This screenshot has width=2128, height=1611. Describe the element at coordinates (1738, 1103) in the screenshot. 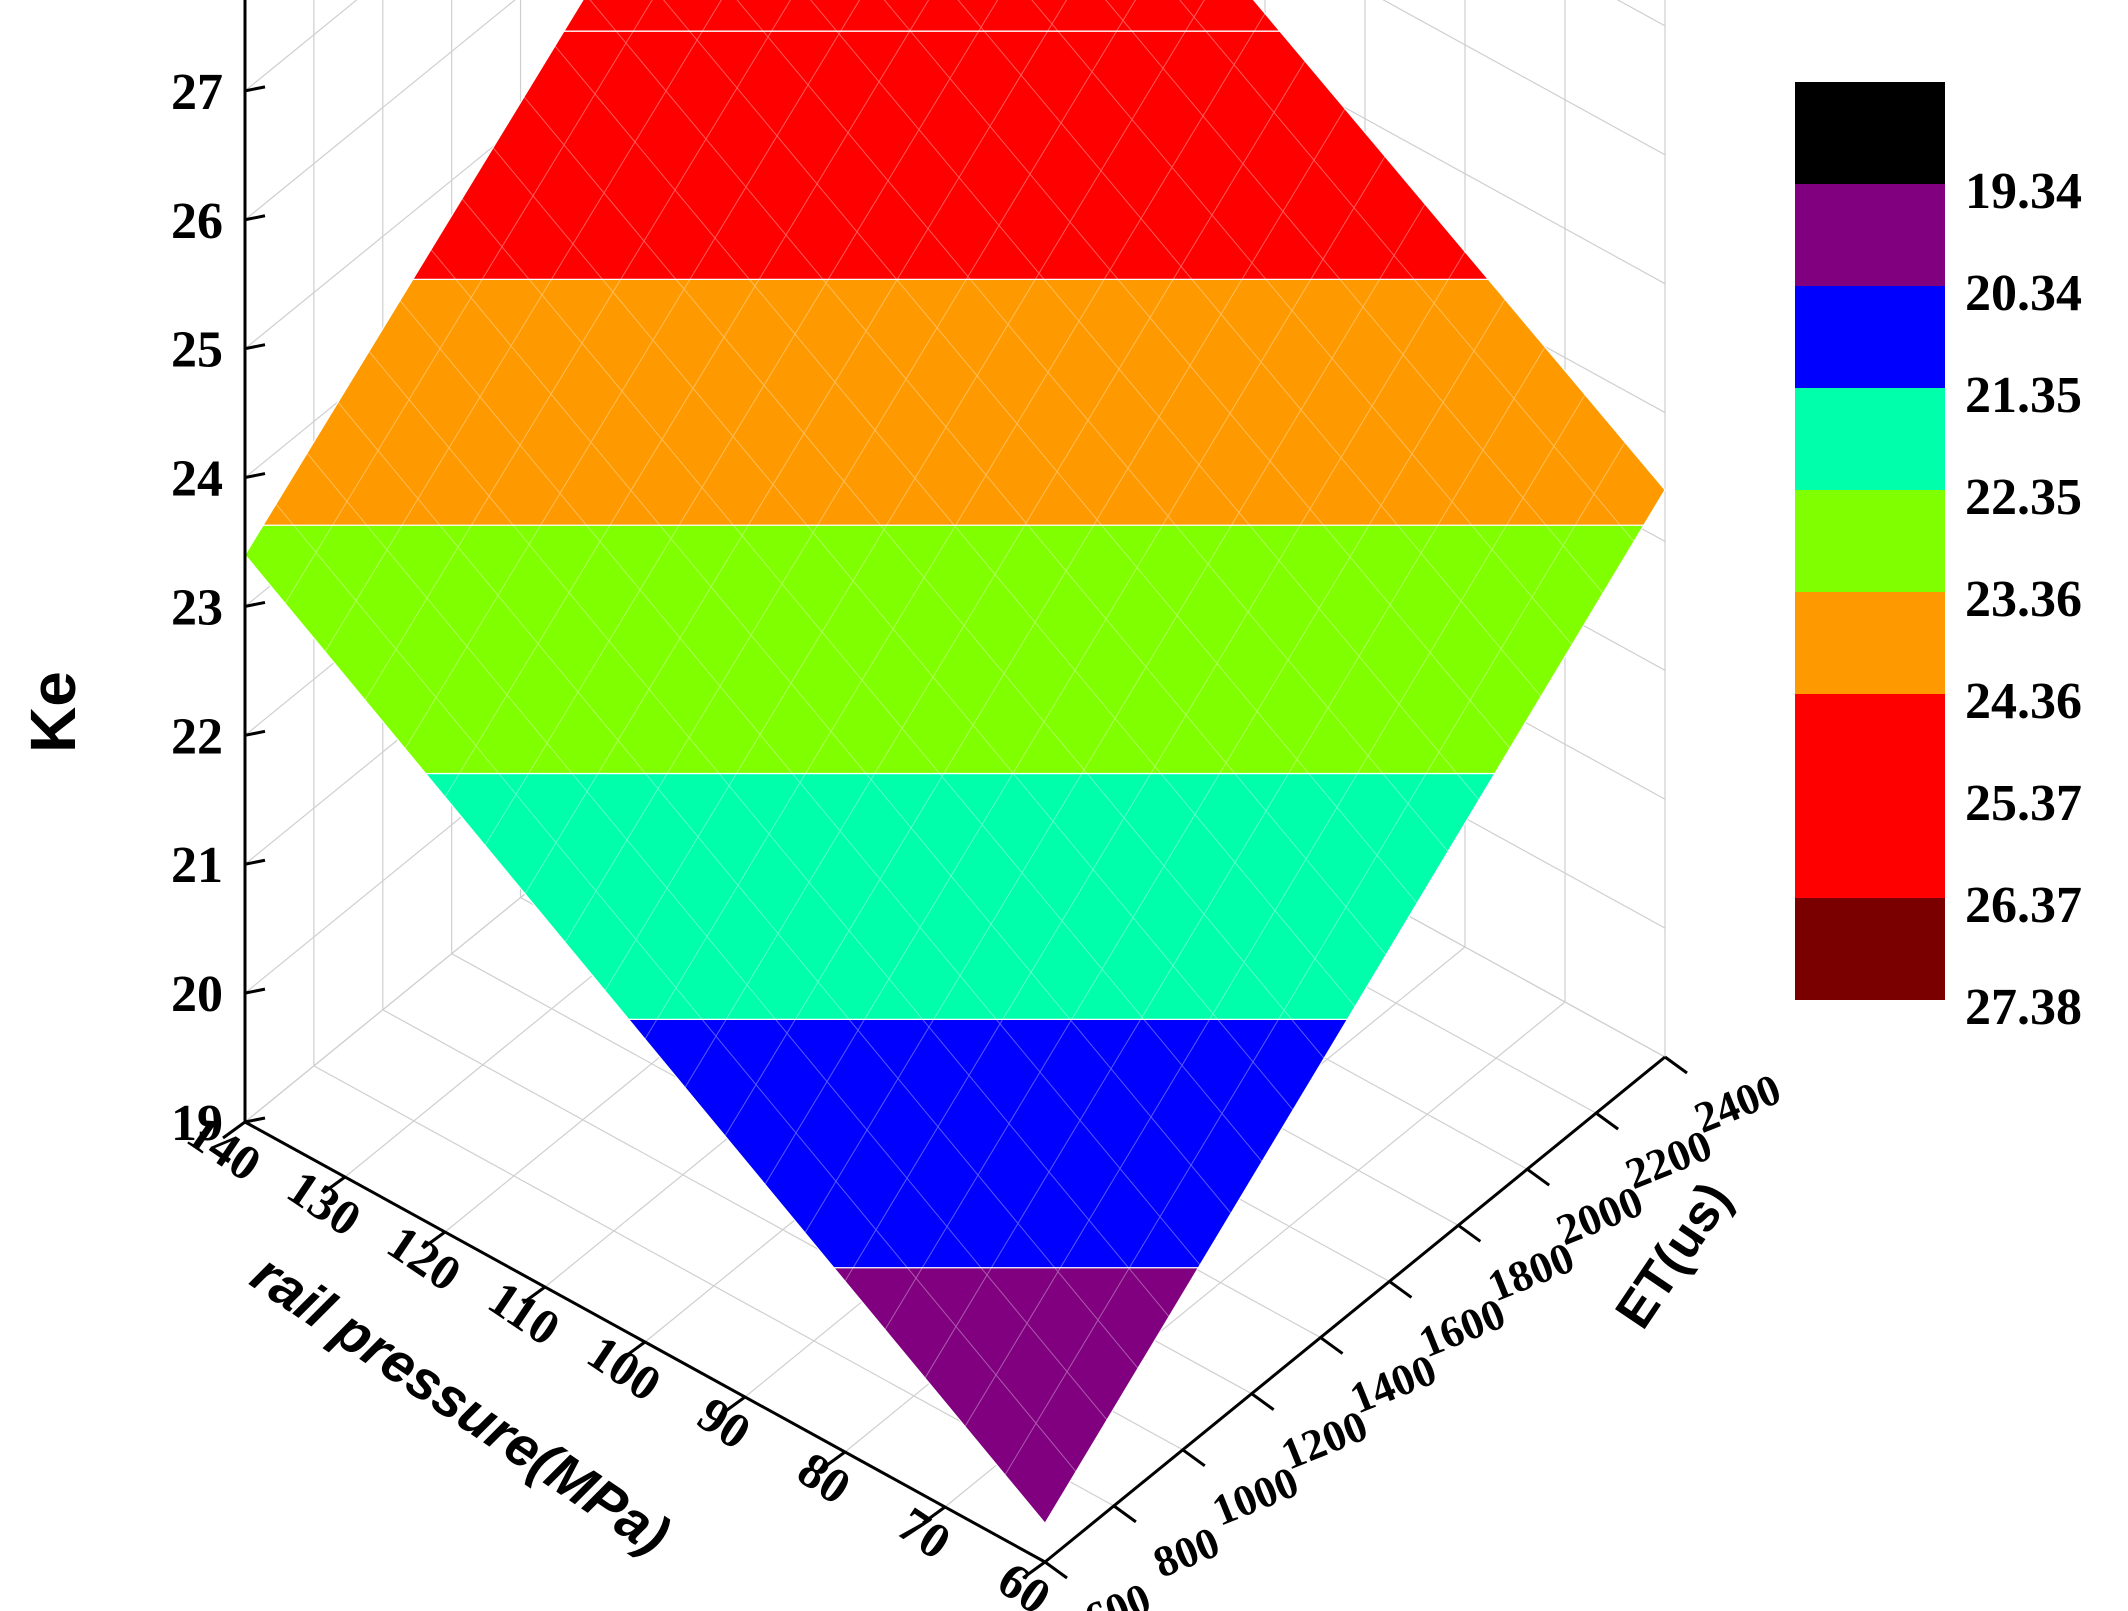

I see `y-tick-label: 2400` at that location.